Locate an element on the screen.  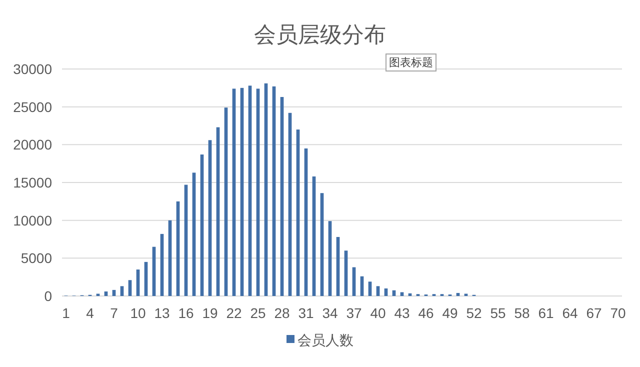
x-tick-label: 52 is located at coordinates (474, 313).